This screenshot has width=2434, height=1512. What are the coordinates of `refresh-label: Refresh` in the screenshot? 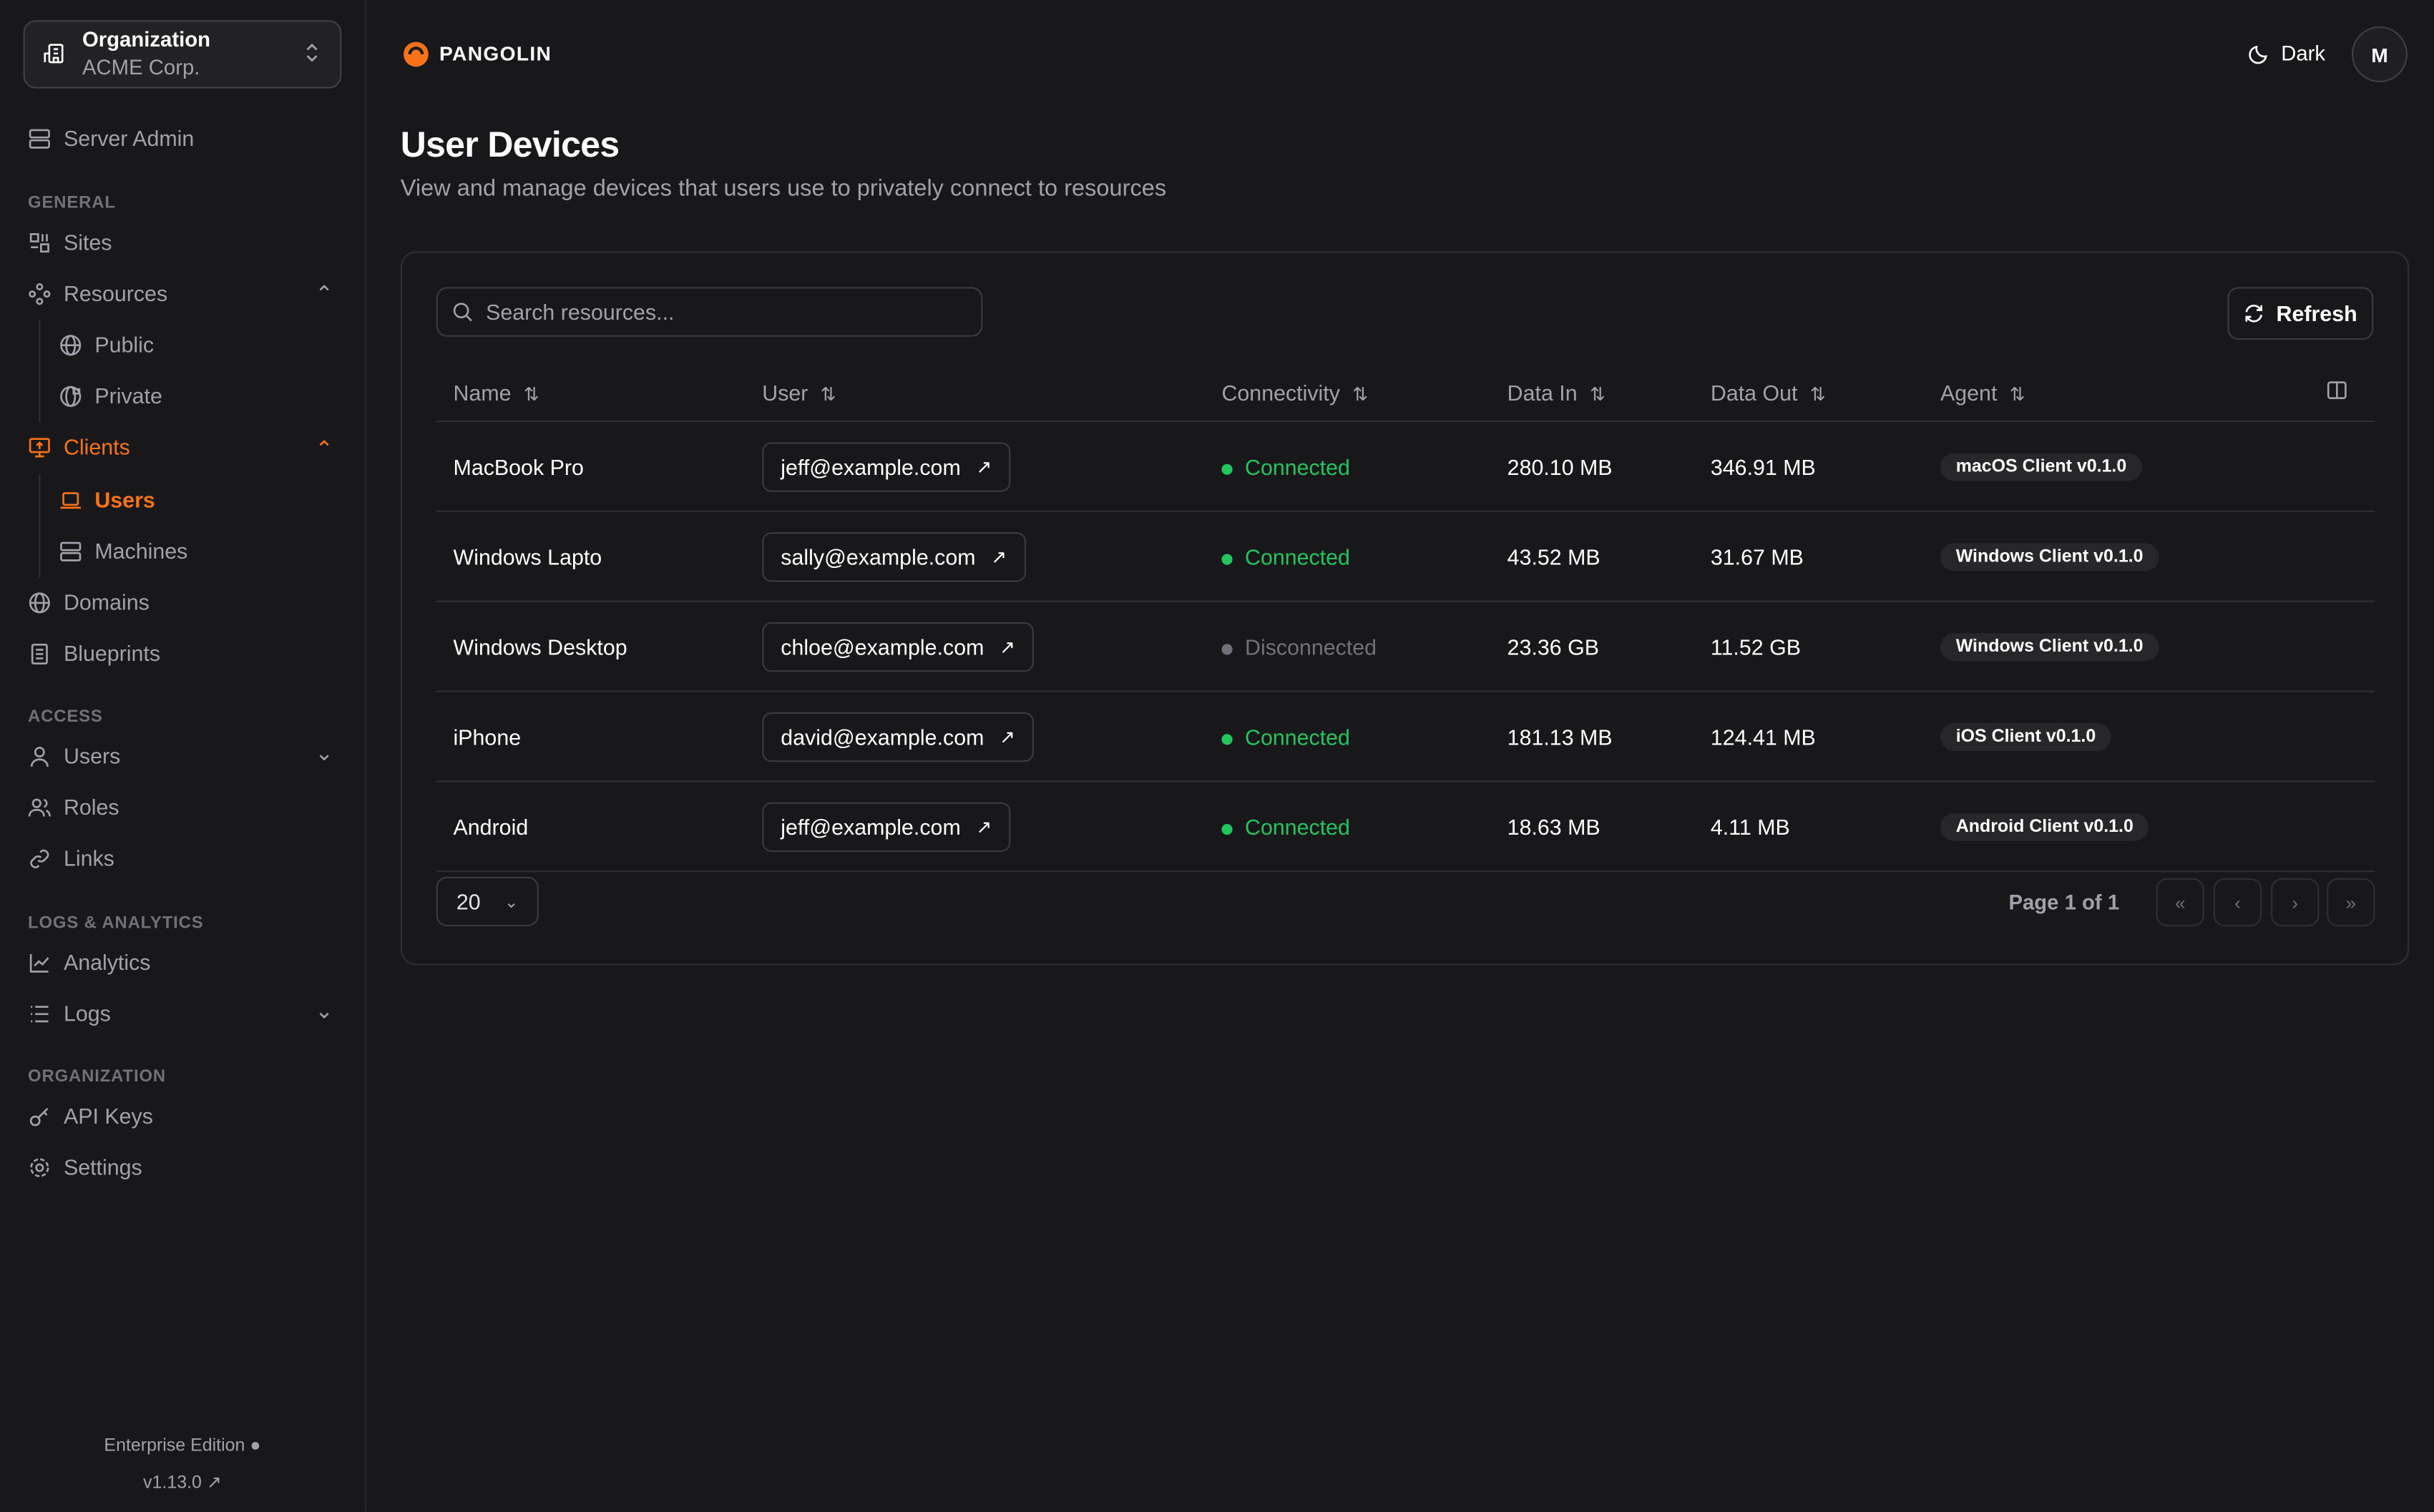 It's located at (2316, 313).